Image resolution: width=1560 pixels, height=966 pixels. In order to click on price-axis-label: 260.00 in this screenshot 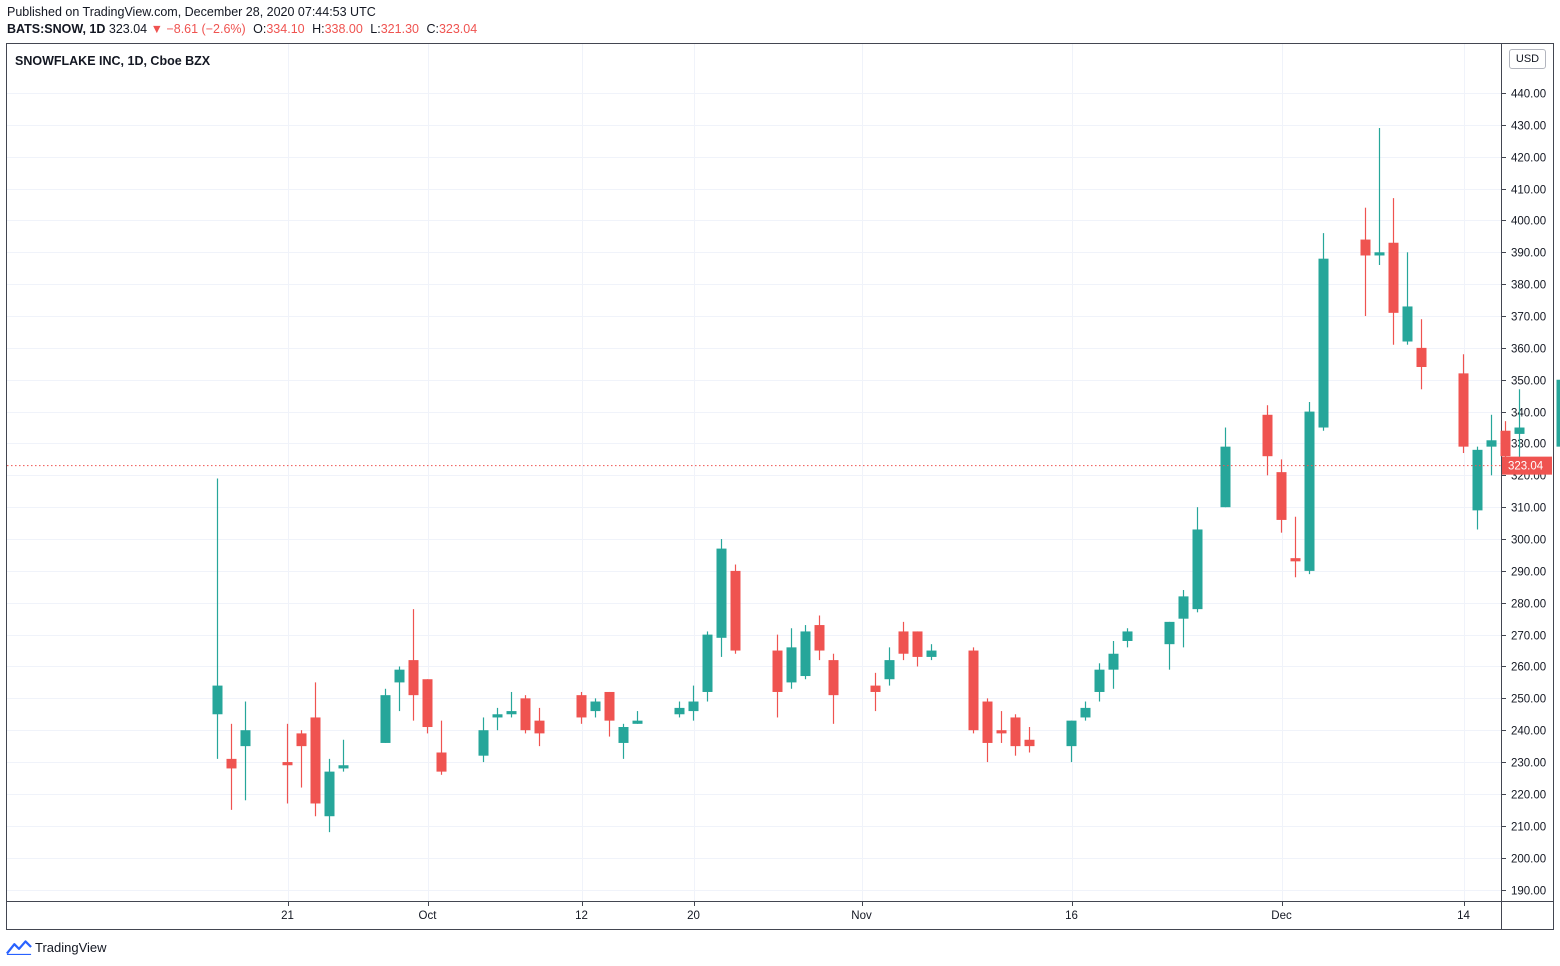, I will do `click(1528, 668)`.